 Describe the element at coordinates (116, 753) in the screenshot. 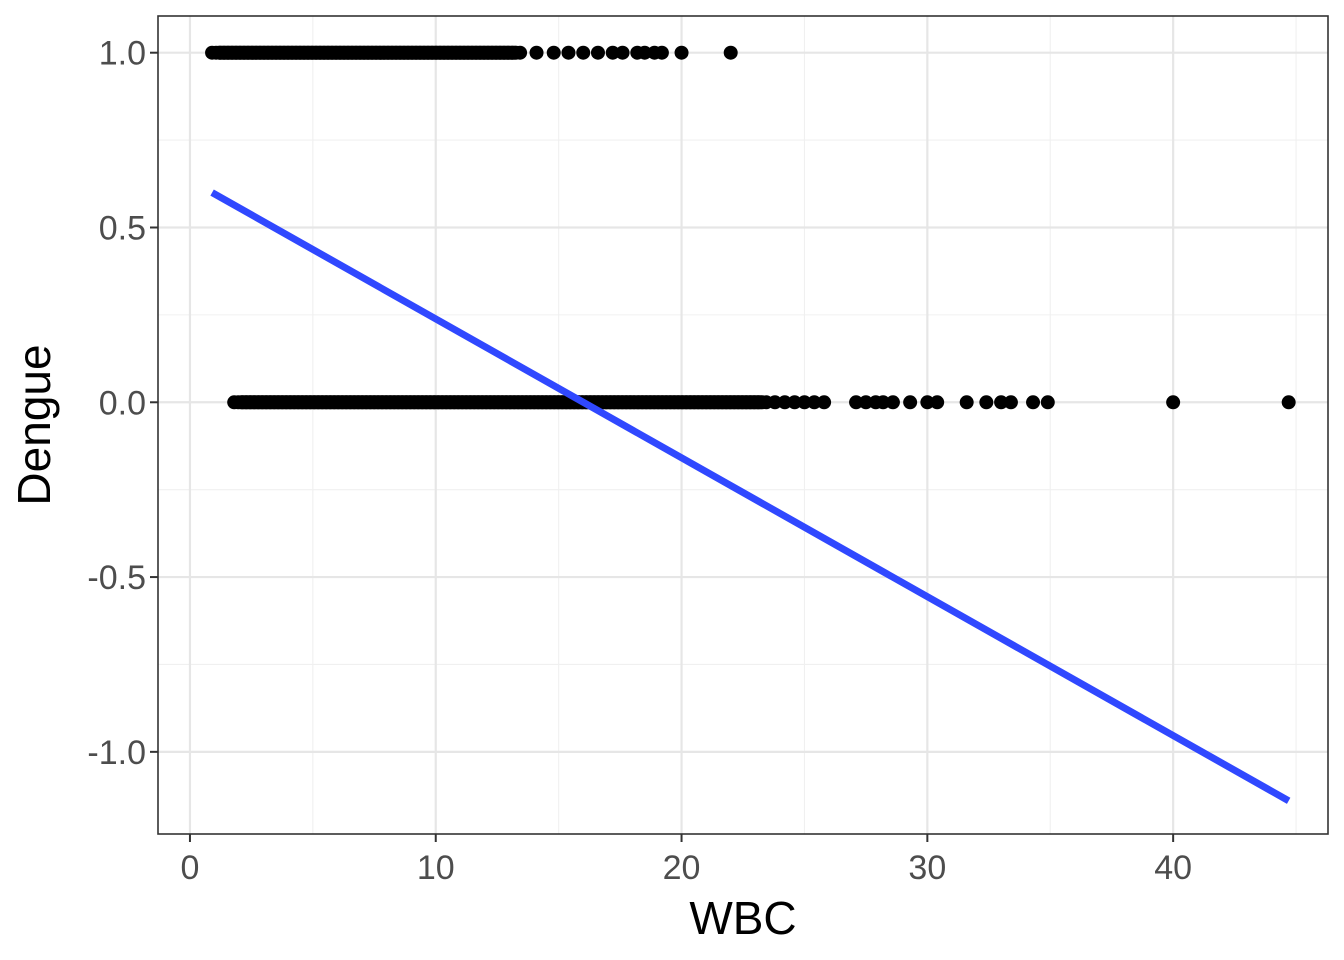

I see `y-tick-label: -1.0` at that location.